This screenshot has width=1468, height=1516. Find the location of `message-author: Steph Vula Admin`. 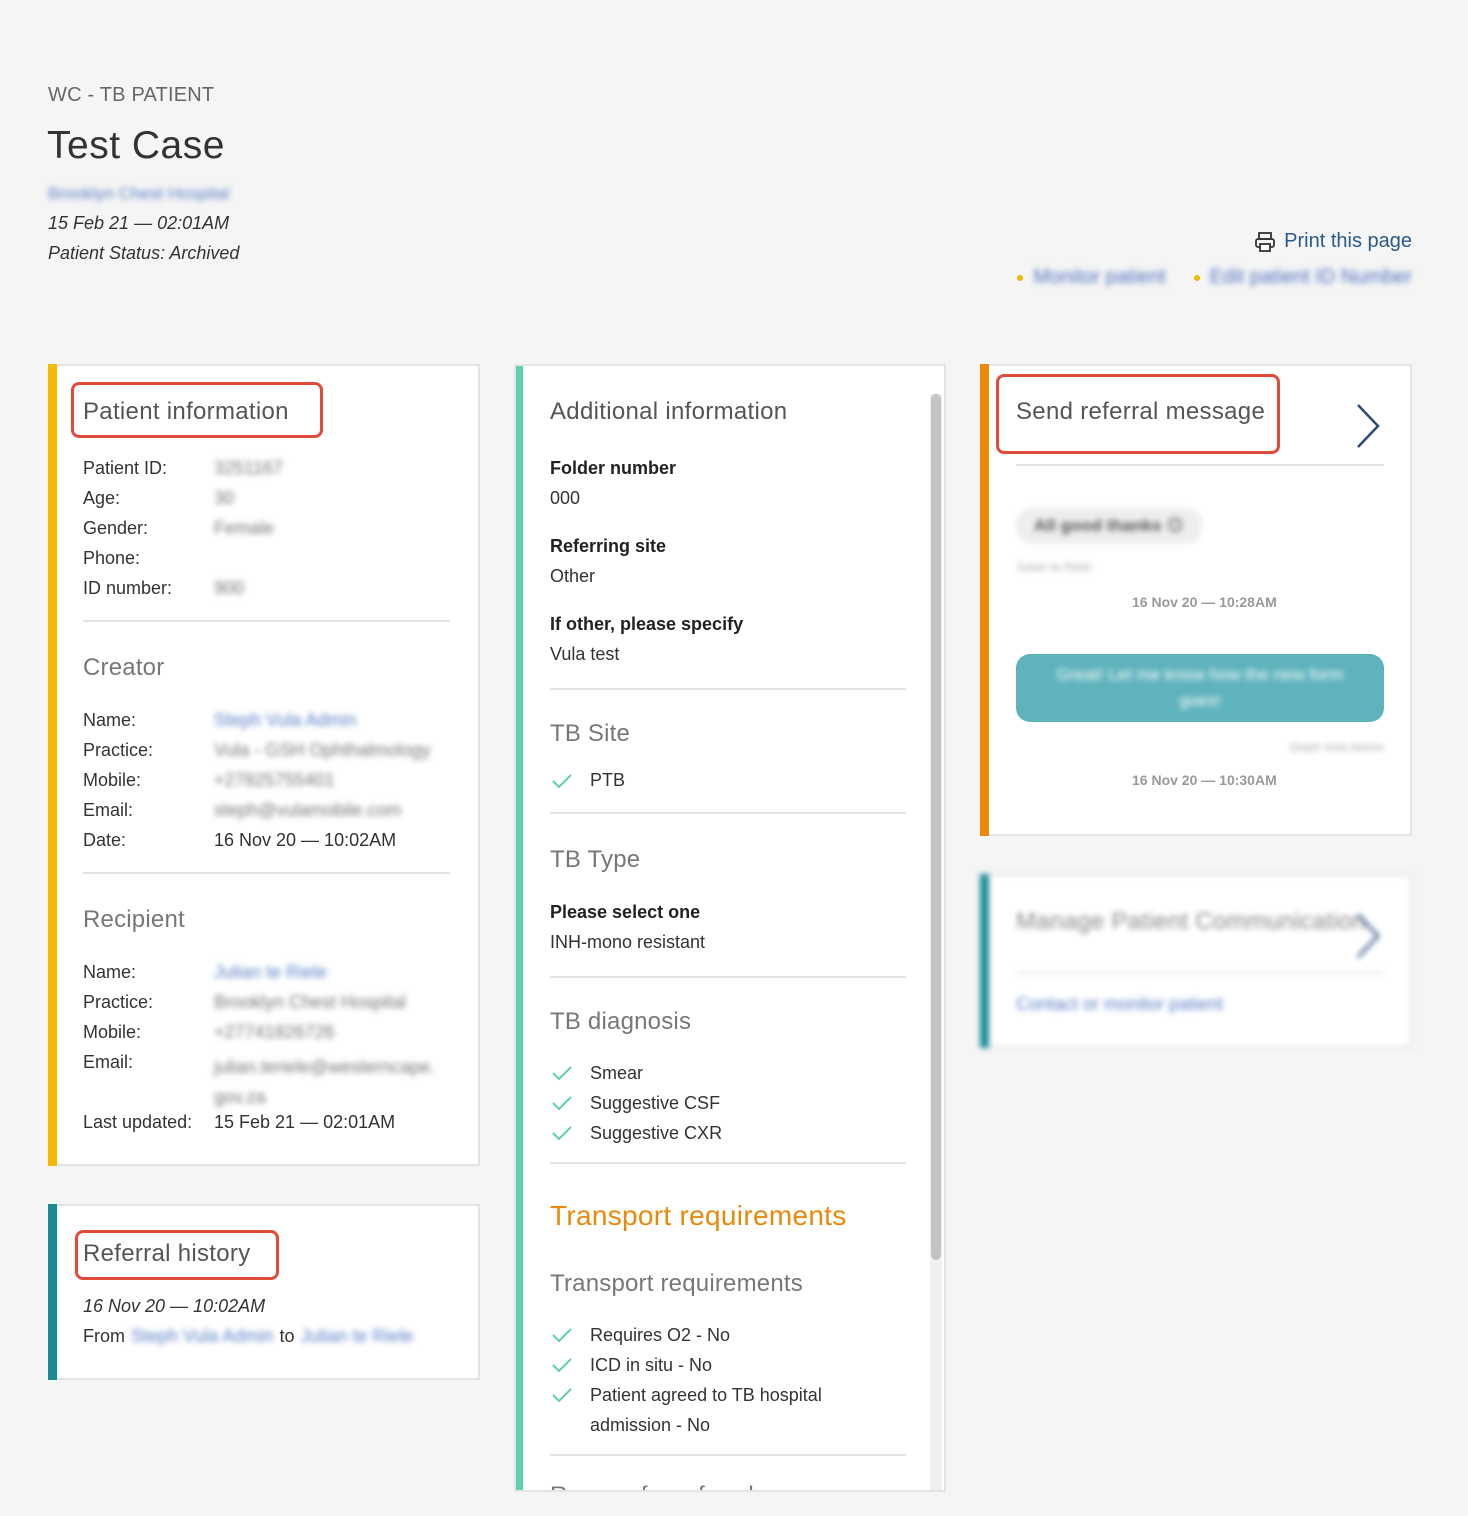

message-author: Steph Vula Admin is located at coordinates (1336, 747).